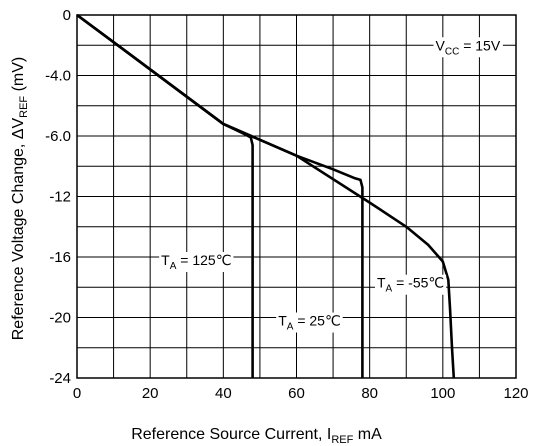 The width and height of the screenshot is (533, 446). What do you see at coordinates (60, 378) in the screenshot?
I see `y-tick-label: -24` at bounding box center [60, 378].